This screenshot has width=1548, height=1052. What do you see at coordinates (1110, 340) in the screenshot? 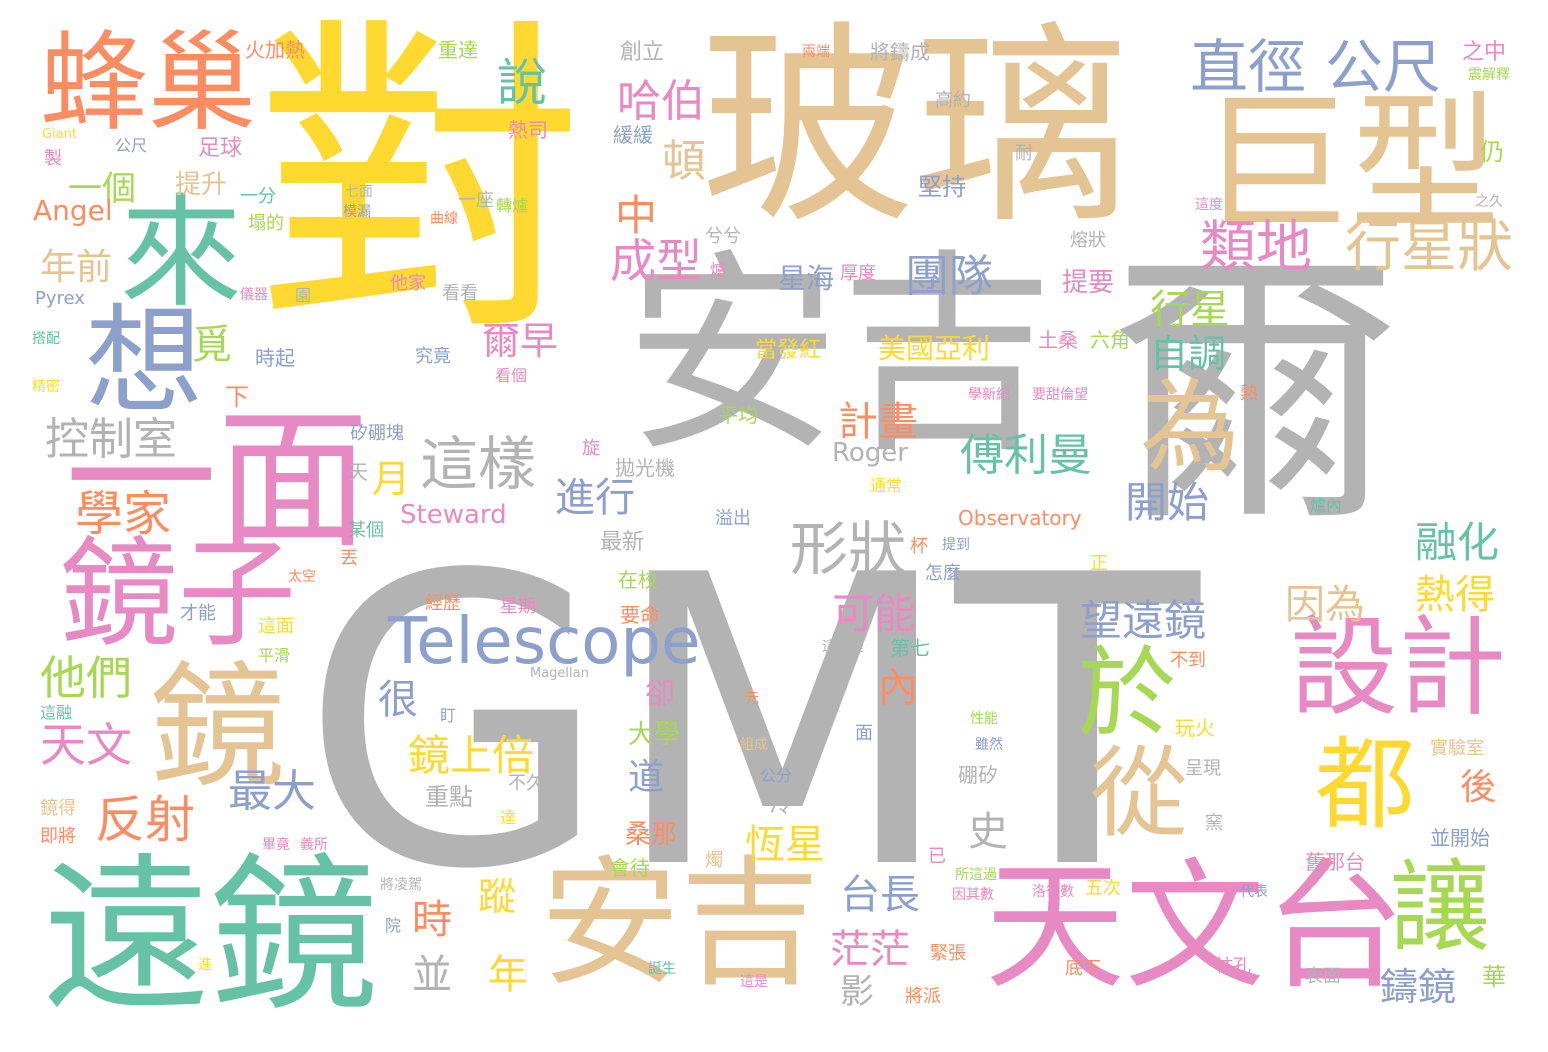
I see `word: 六角` at bounding box center [1110, 340].